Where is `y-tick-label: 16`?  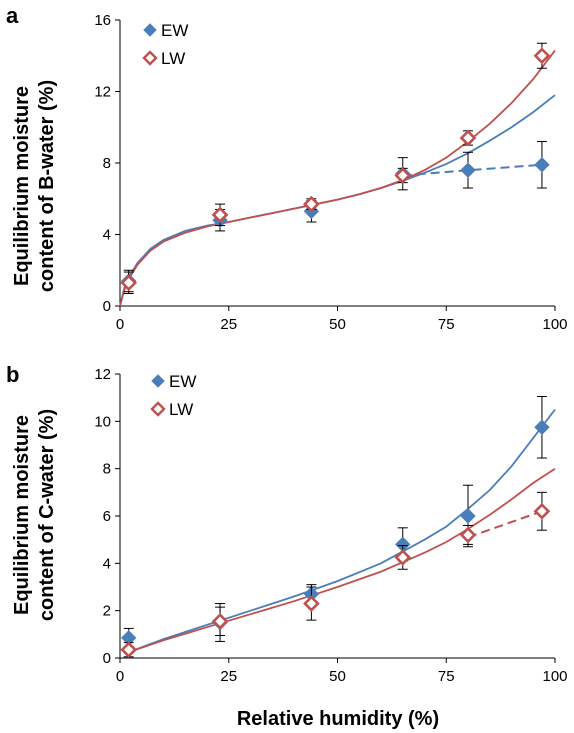 y-tick-label: 16 is located at coordinates (102, 20).